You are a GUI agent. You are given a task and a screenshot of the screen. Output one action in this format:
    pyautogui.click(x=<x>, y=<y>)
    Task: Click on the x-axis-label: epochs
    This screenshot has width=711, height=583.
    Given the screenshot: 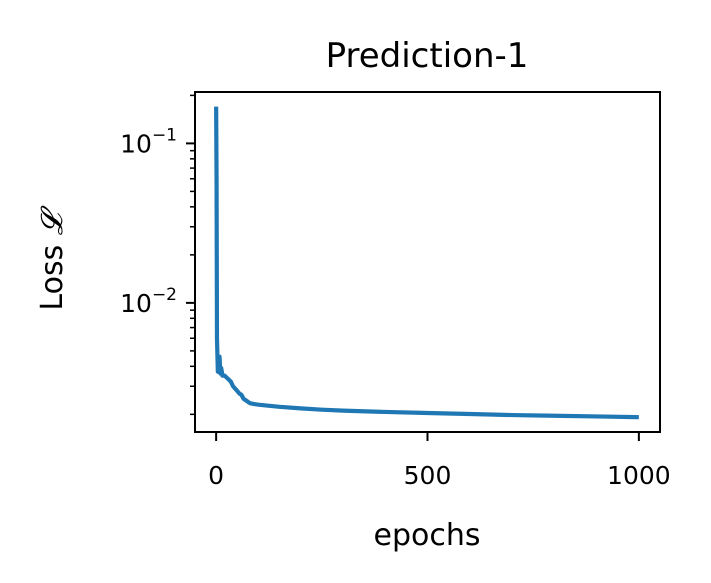 What is the action you would take?
    pyautogui.click(x=427, y=535)
    